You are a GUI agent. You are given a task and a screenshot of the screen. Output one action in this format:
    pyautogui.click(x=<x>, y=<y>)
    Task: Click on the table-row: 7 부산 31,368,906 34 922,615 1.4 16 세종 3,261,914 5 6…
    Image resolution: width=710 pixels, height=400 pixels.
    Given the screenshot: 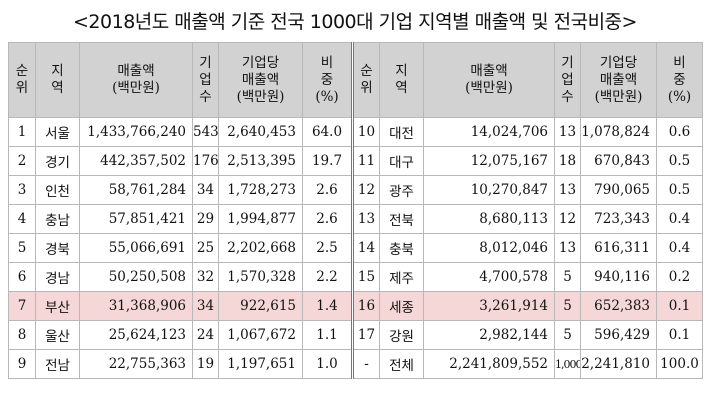 What is the action you would take?
    pyautogui.click(x=355, y=306)
    